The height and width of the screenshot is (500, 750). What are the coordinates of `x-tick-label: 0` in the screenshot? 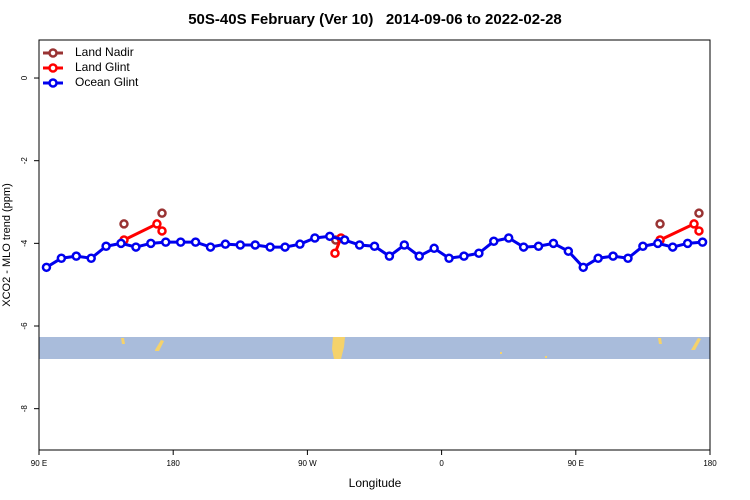 It's located at (441, 463).